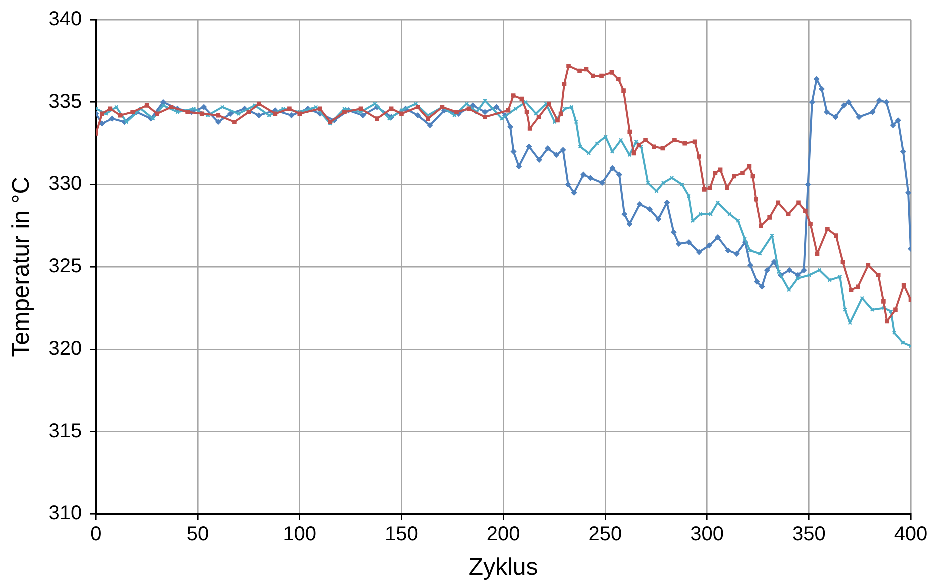 This screenshot has height=587, width=933. I want to click on y-axis-title: Temperatur in °C, so click(22, 267).